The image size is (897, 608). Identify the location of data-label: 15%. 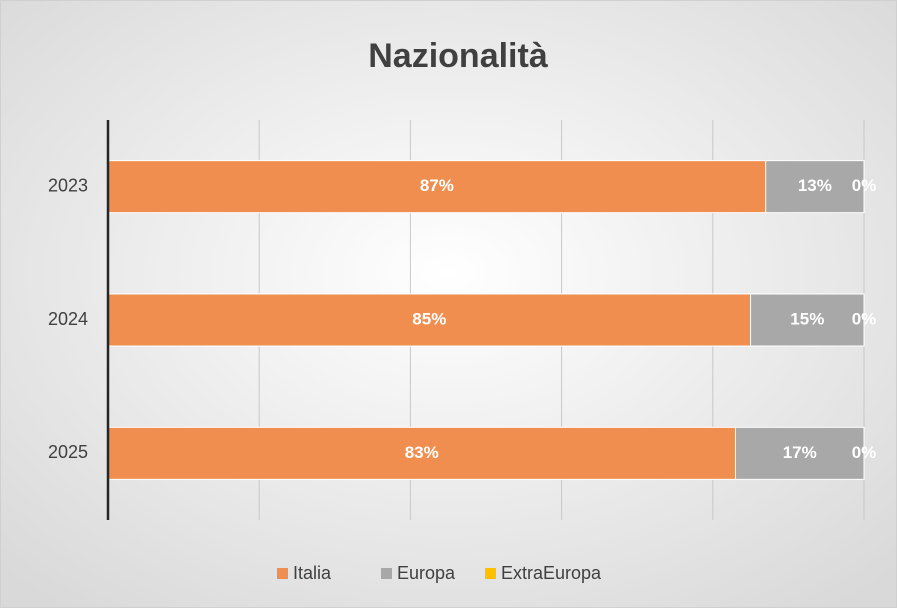
(807, 318).